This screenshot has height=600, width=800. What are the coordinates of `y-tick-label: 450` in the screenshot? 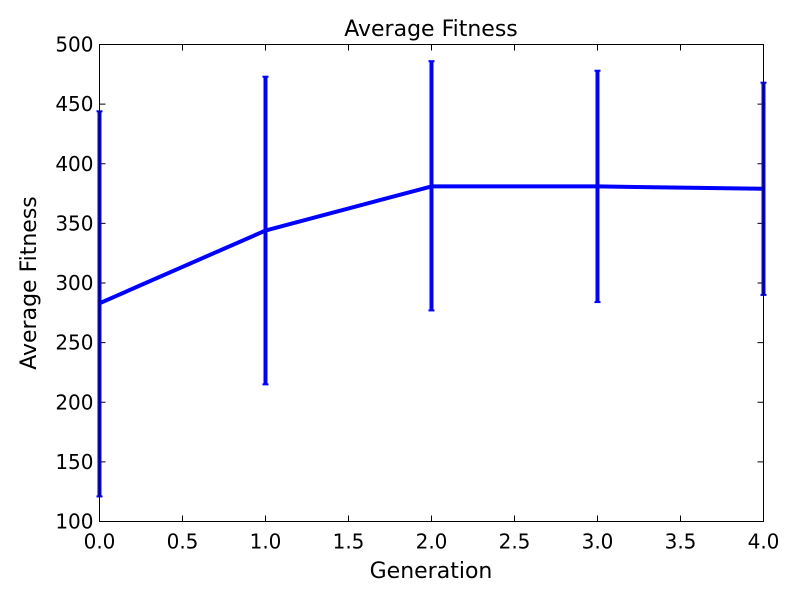 It's located at (74, 104).